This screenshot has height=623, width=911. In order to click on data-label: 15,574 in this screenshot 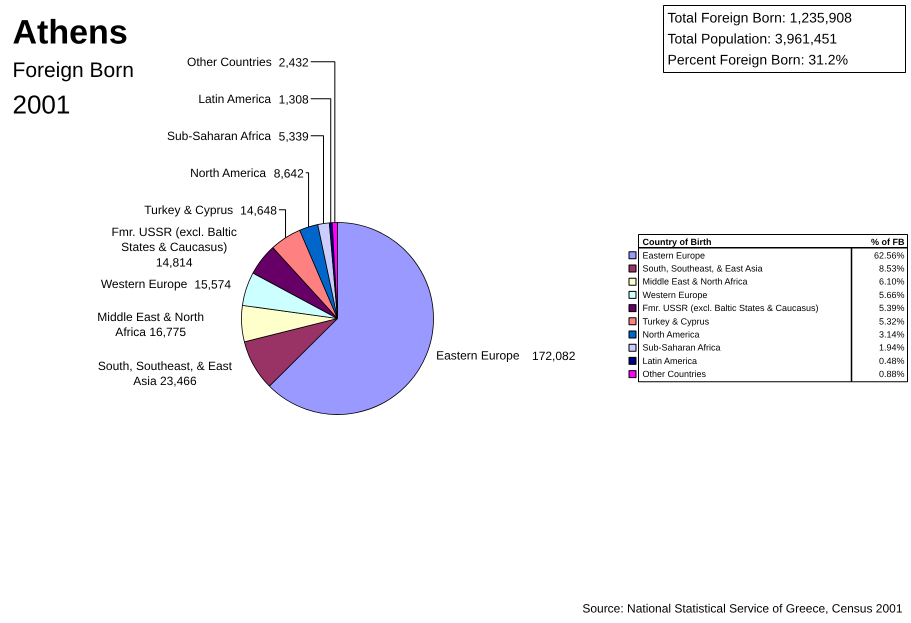, I will do `click(213, 284)`.